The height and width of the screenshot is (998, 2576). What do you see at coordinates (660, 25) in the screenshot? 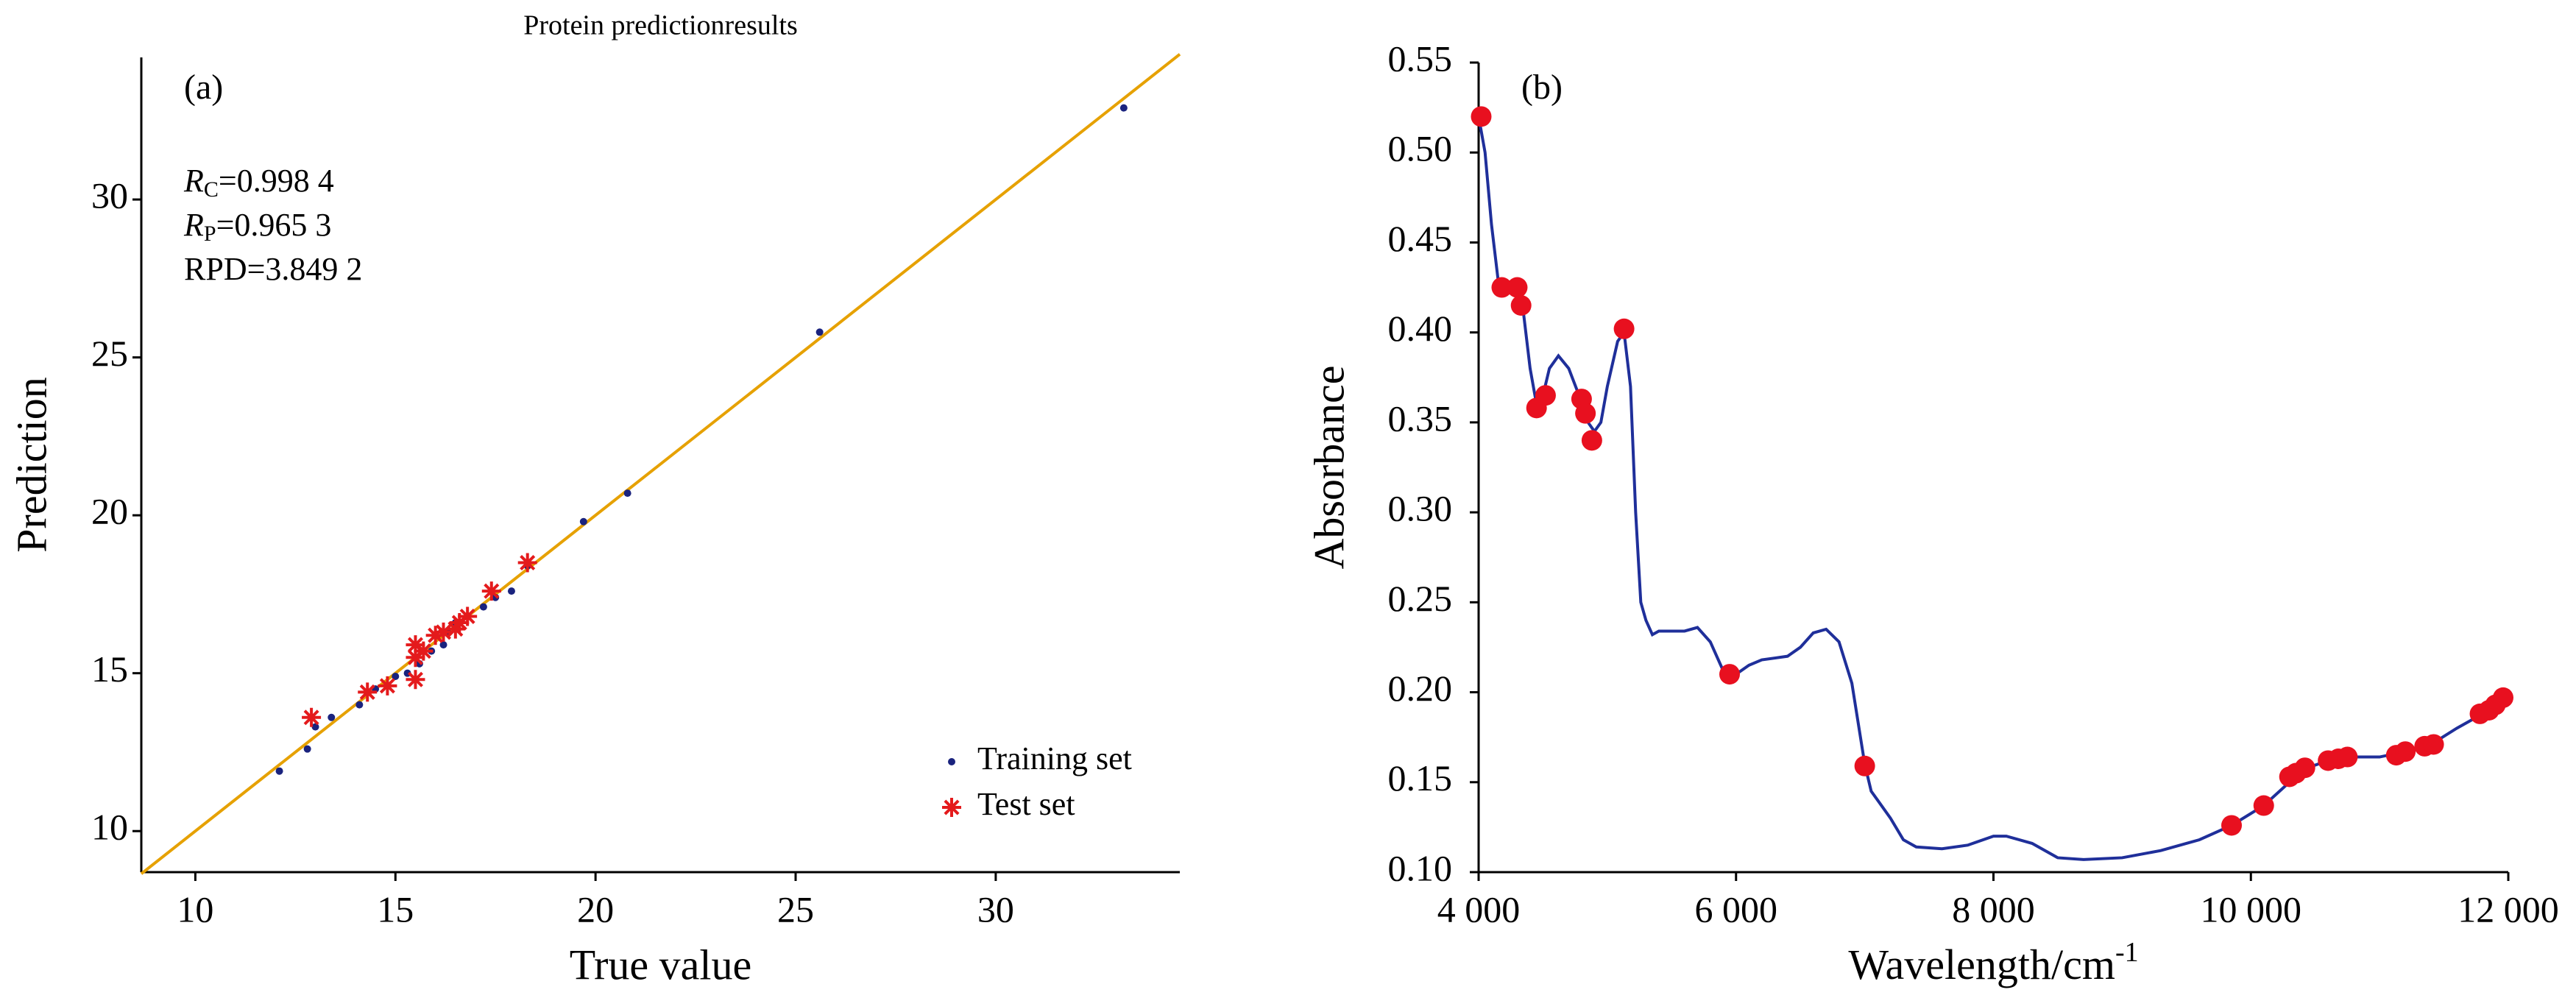
I see `chart-title: Protein predictionresults` at bounding box center [660, 25].